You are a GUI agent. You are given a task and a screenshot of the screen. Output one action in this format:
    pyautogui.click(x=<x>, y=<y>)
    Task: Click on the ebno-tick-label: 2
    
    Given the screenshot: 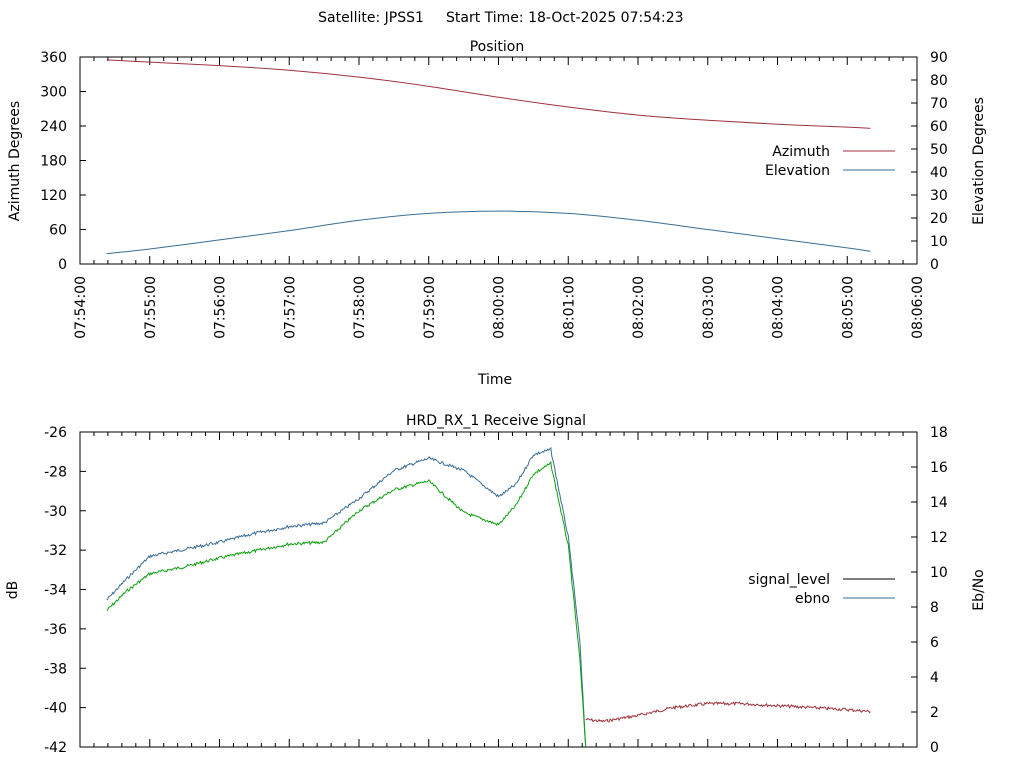 What is the action you would take?
    pyautogui.click(x=934, y=713)
    